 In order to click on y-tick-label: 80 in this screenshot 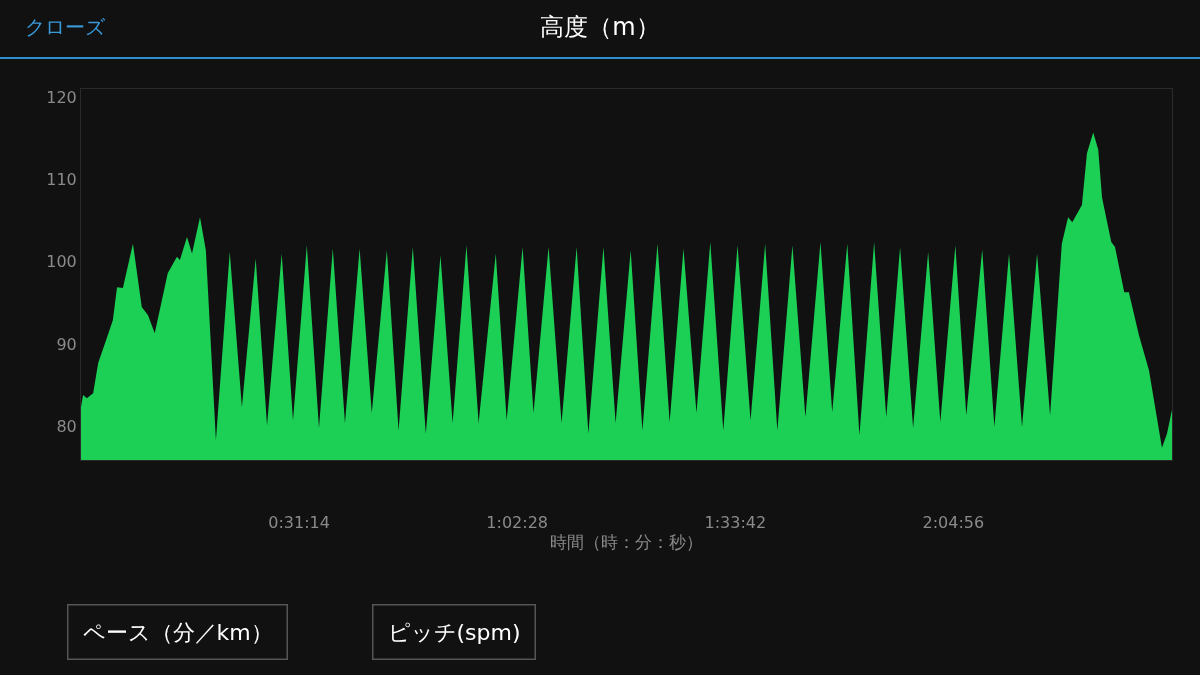, I will do `click(66, 426)`.